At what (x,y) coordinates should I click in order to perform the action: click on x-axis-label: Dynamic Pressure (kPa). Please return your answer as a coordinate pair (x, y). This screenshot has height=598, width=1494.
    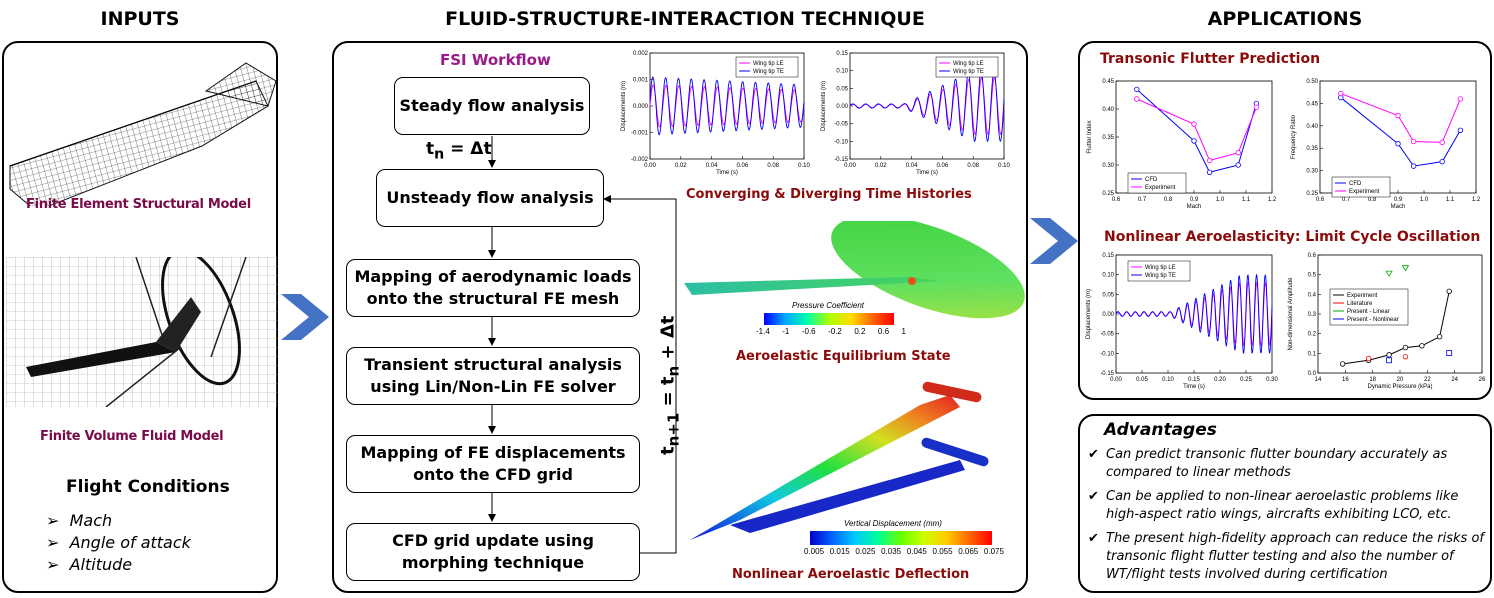
    Looking at the image, I should click on (1399, 387).